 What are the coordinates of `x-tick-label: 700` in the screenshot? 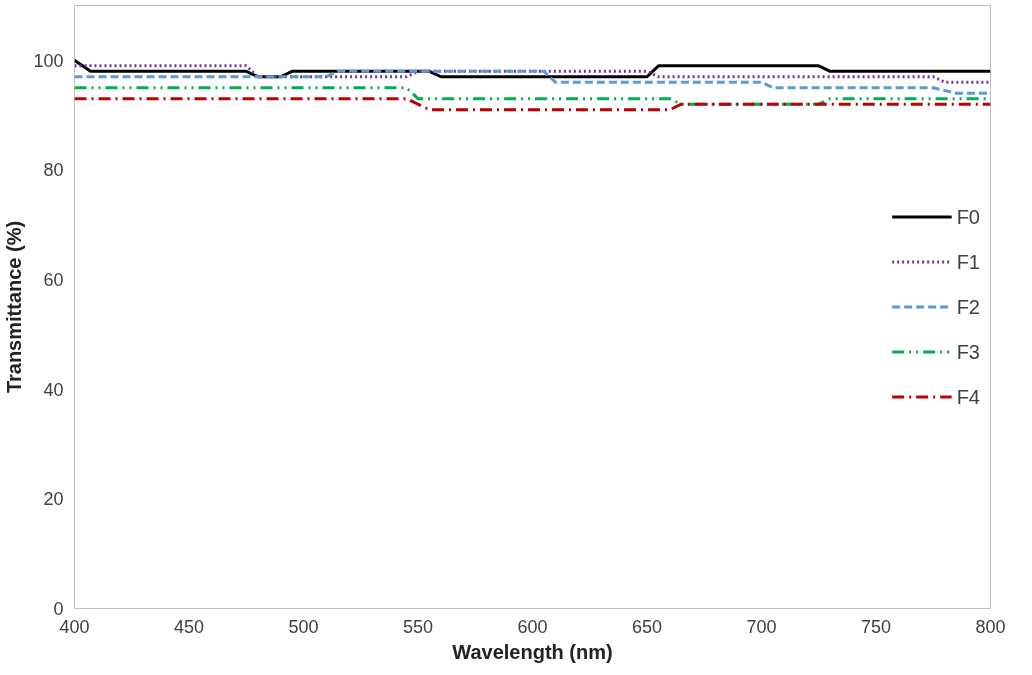 It's located at (761, 626).